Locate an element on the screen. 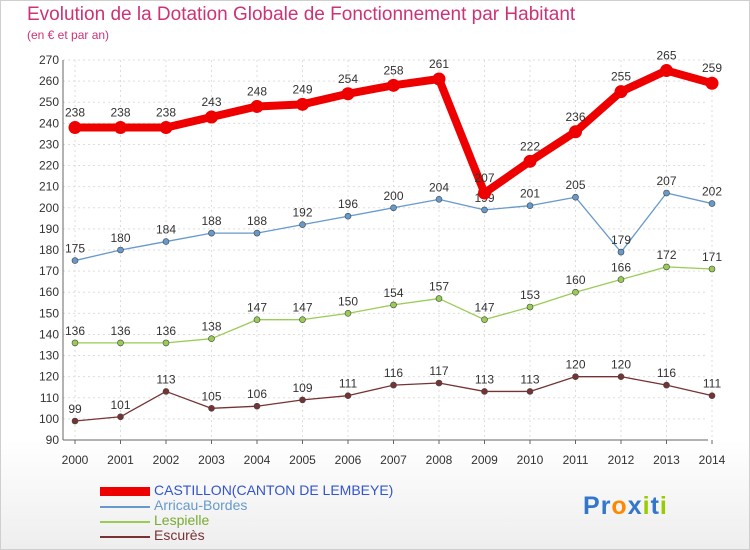  logo-letter: r is located at coordinates (606, 506).